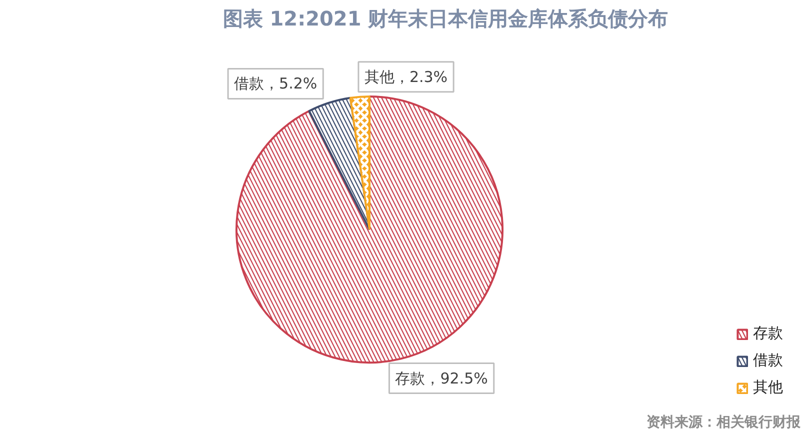  Describe the element at coordinates (768, 387) in the screenshot. I see `legend-label: 其他` at that location.